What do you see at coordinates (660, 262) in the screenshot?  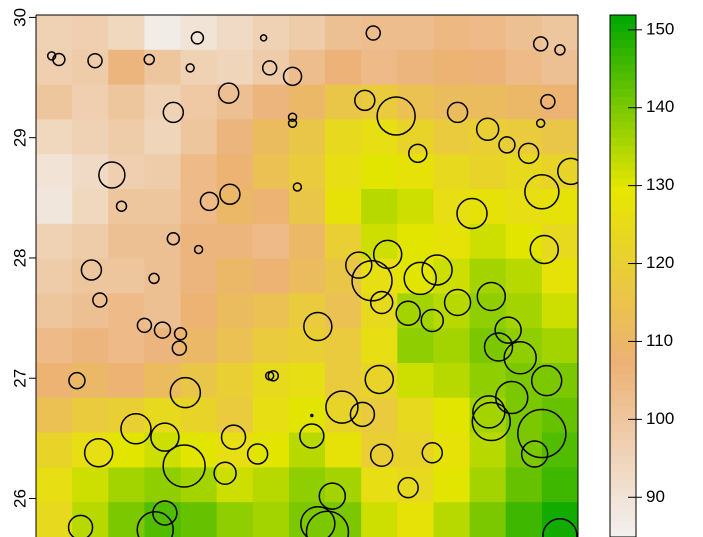 I see `colorbar-tick-label: 120` at bounding box center [660, 262].